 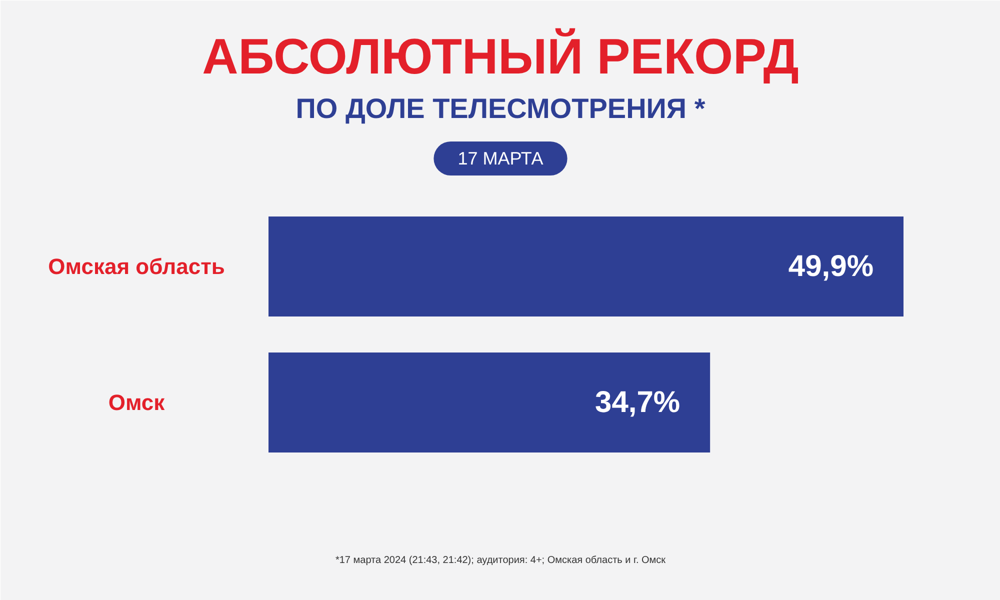 I want to click on data-label: 34,7%, so click(x=637, y=402).